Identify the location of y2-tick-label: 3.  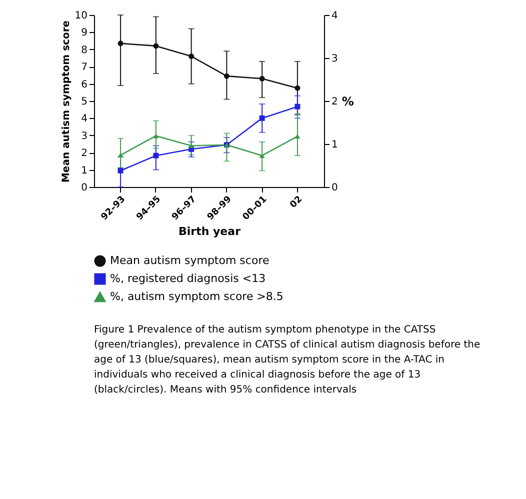
(335, 59).